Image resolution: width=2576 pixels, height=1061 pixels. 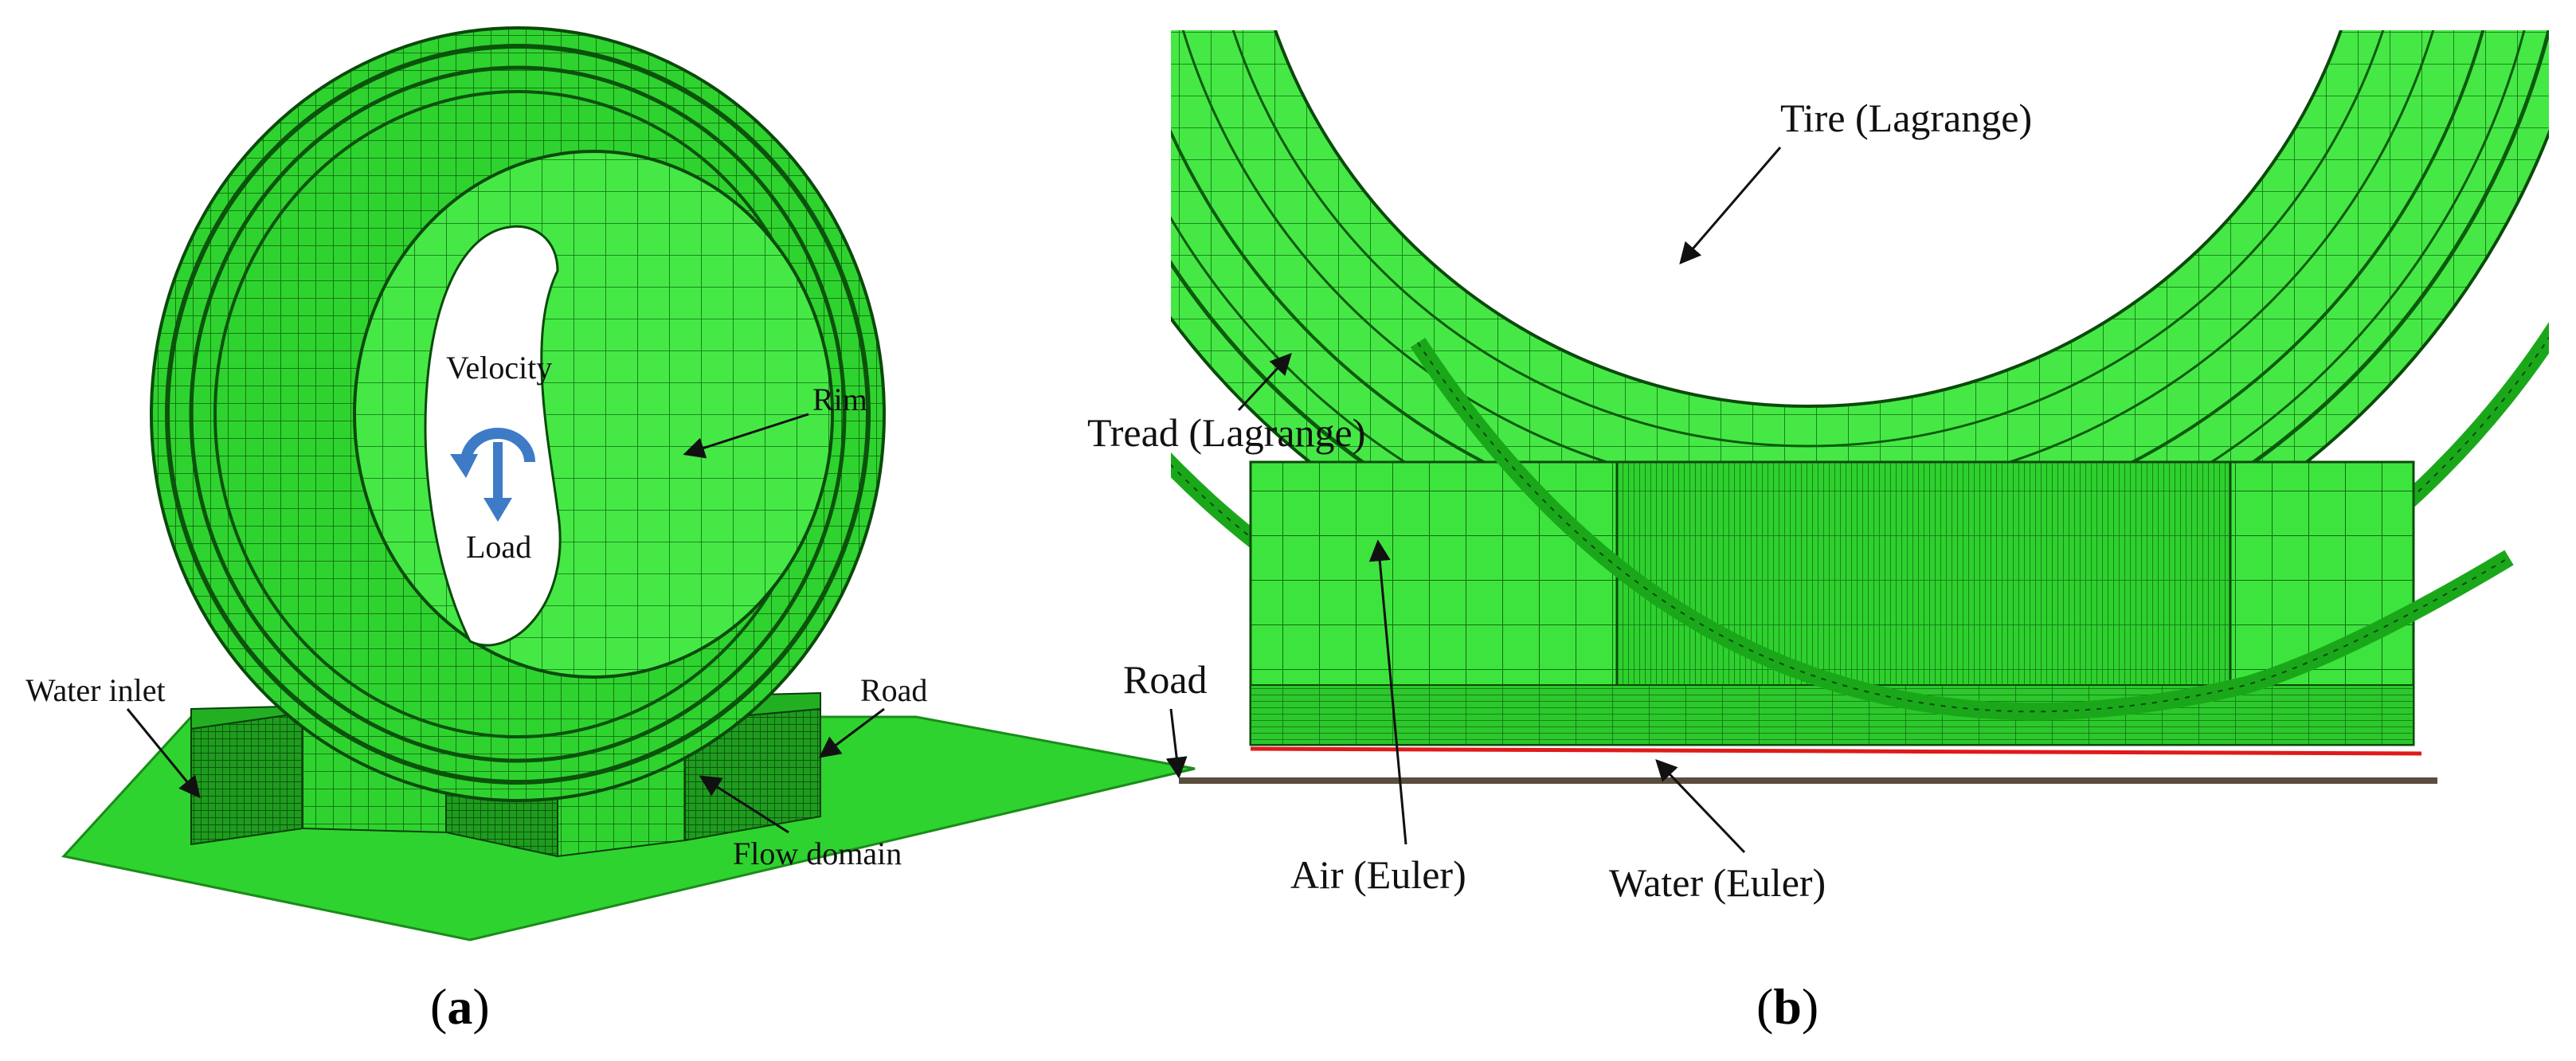 I want to click on label-air: Air (Euler), so click(x=1378, y=874).